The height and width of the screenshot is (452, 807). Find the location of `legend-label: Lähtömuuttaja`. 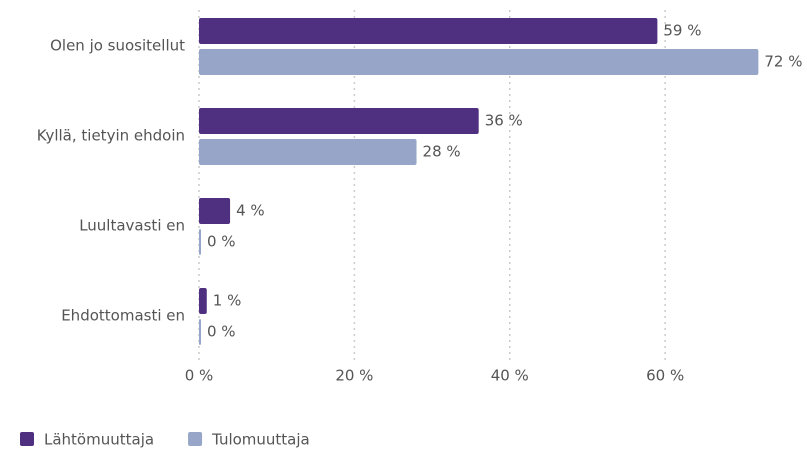

legend-label: Lähtömuuttaja is located at coordinates (99, 440).